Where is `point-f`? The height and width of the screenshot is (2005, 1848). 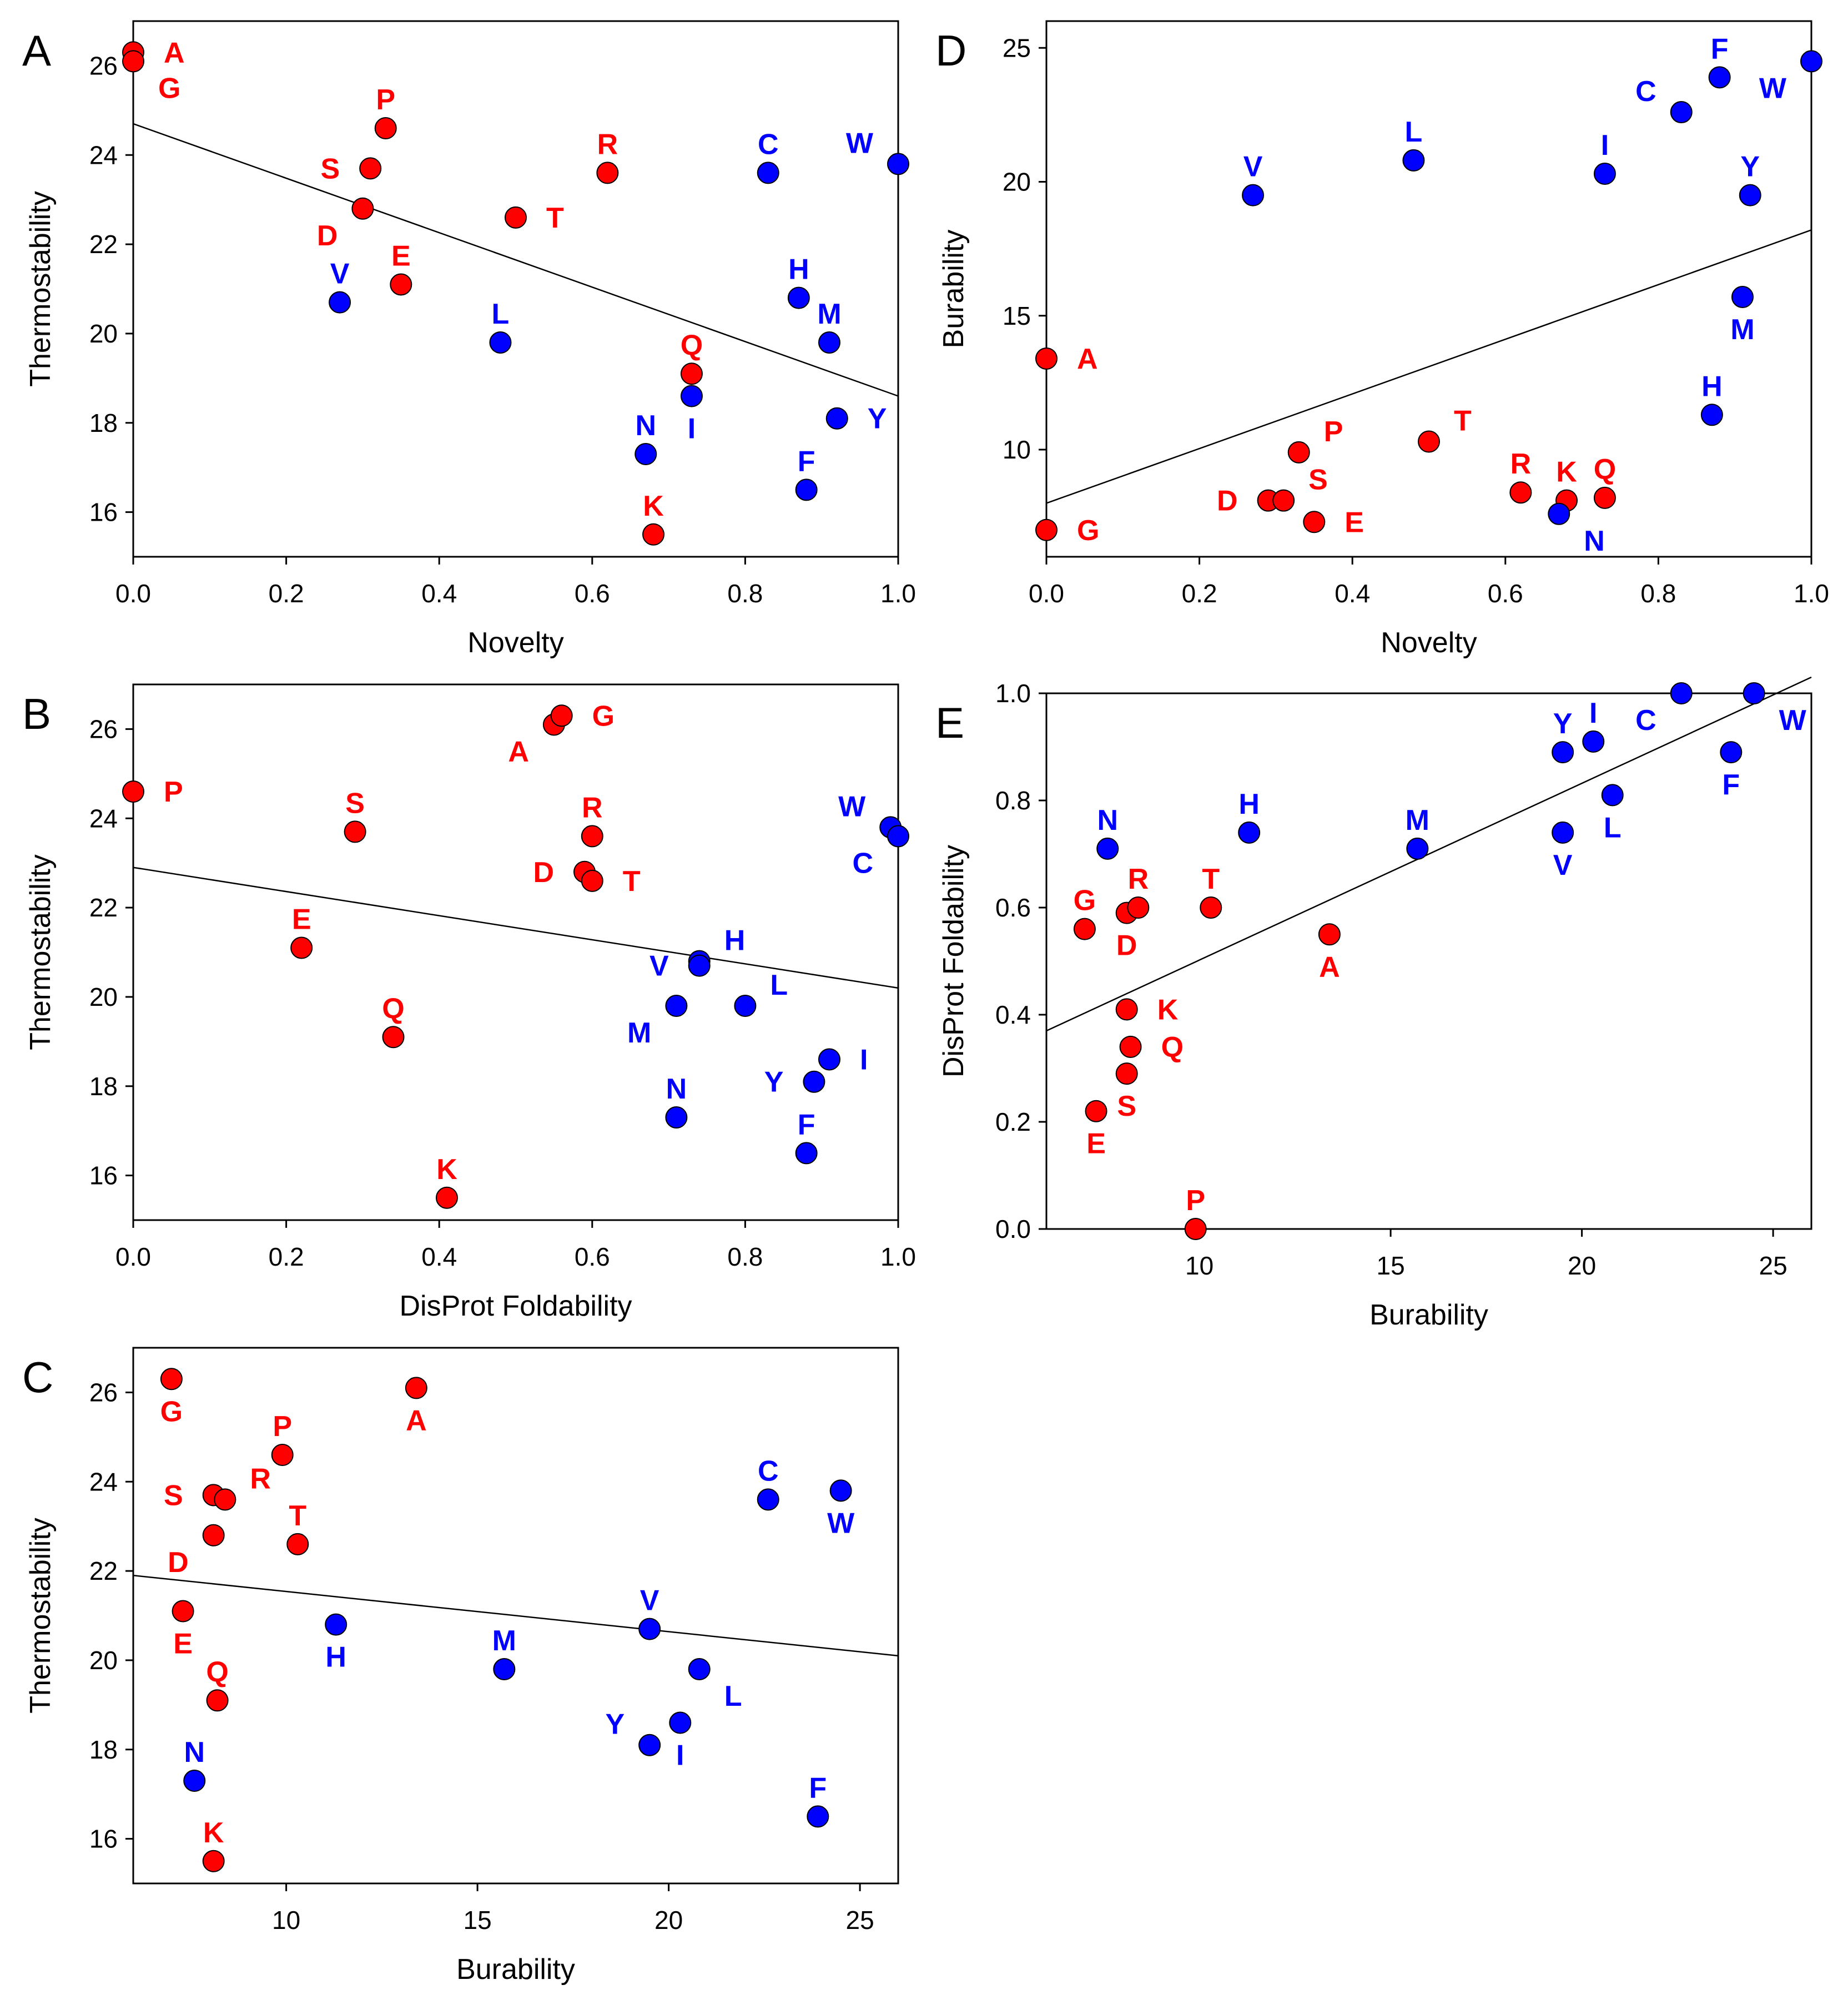
point-f is located at coordinates (807, 1153).